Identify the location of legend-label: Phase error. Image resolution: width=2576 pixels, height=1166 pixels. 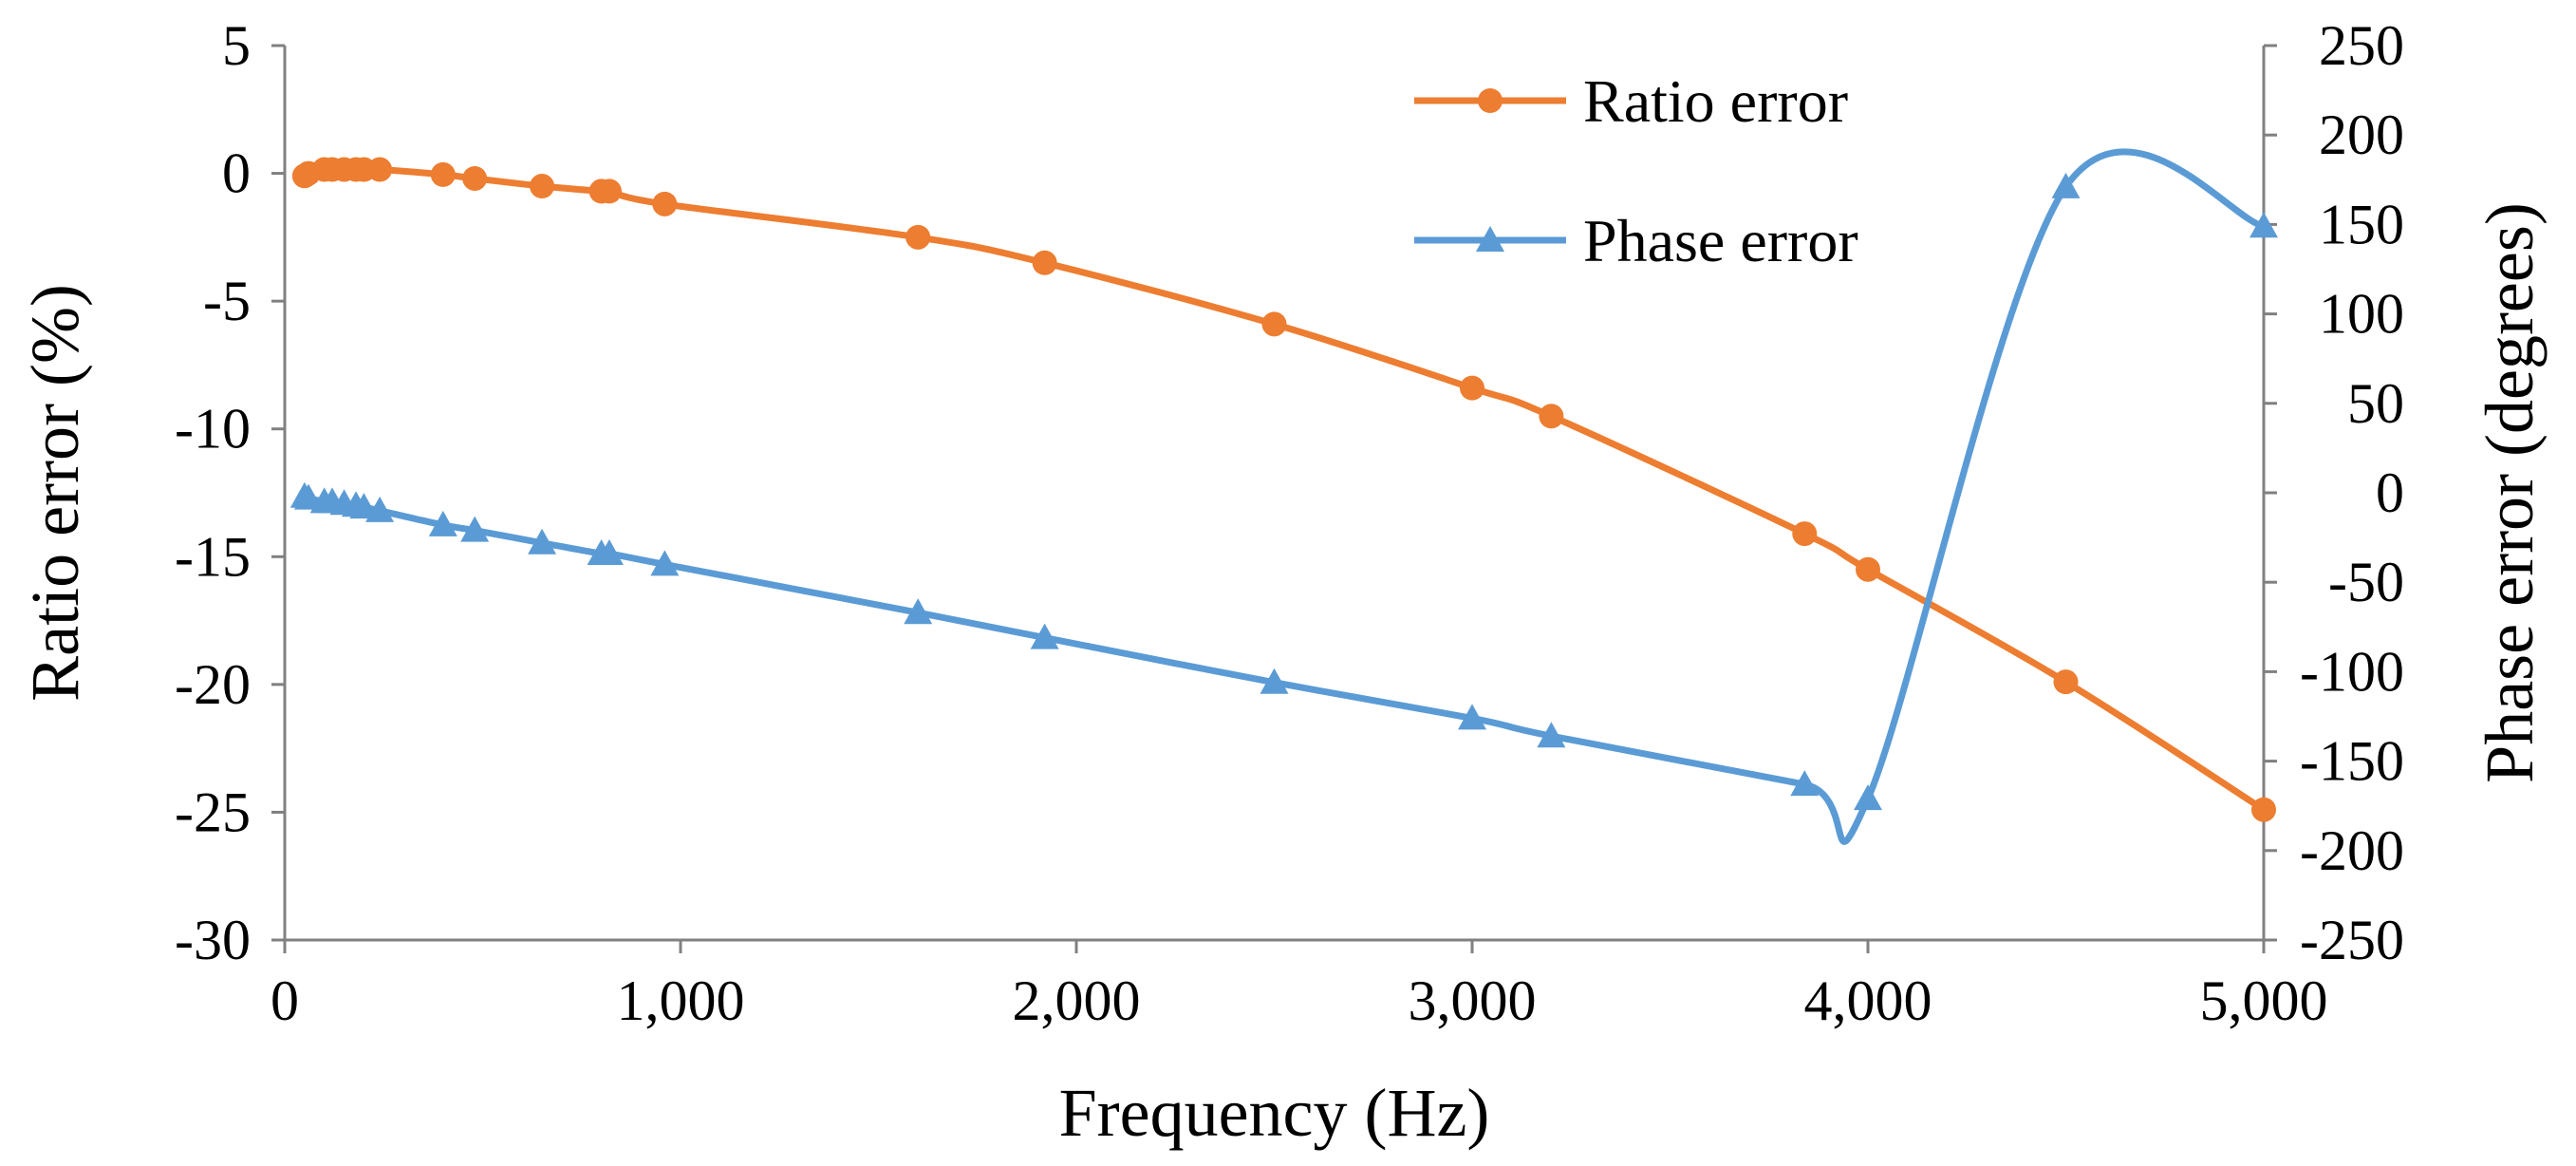
(1720, 240).